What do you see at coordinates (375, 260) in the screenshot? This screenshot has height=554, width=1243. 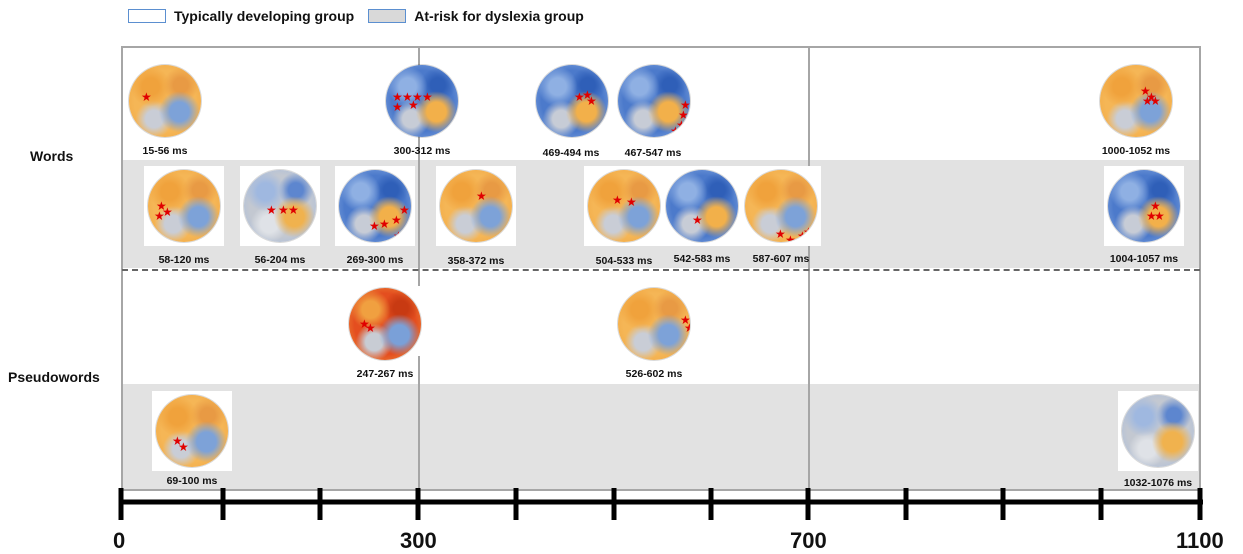 I see `time-window-label: 269-300 ms` at bounding box center [375, 260].